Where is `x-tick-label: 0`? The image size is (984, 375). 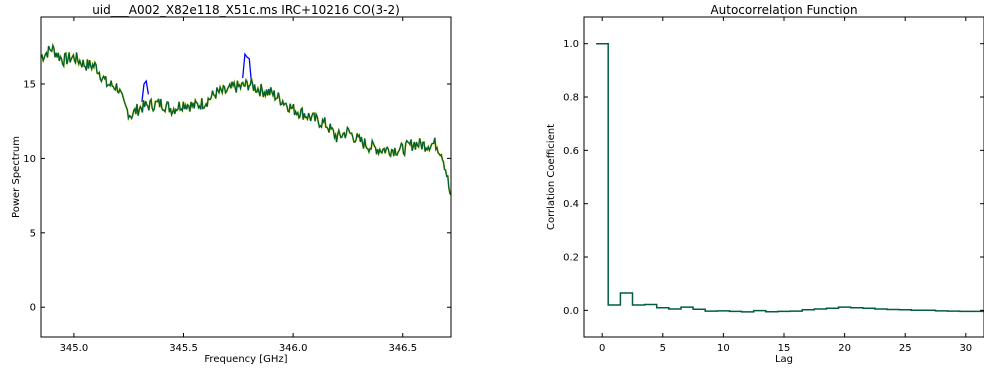 x-tick-label: 0 is located at coordinates (602, 348).